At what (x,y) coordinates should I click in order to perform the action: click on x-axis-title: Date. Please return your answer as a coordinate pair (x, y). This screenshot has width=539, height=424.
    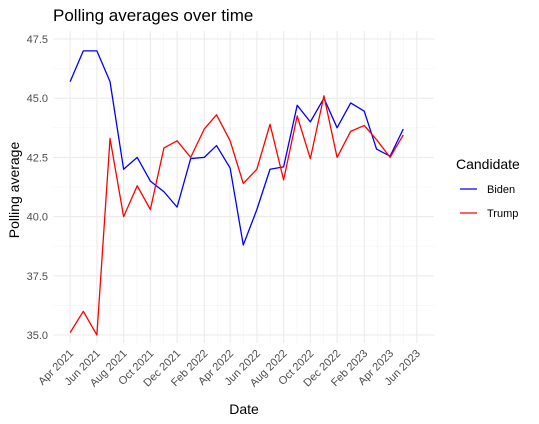
    Looking at the image, I should click on (244, 409).